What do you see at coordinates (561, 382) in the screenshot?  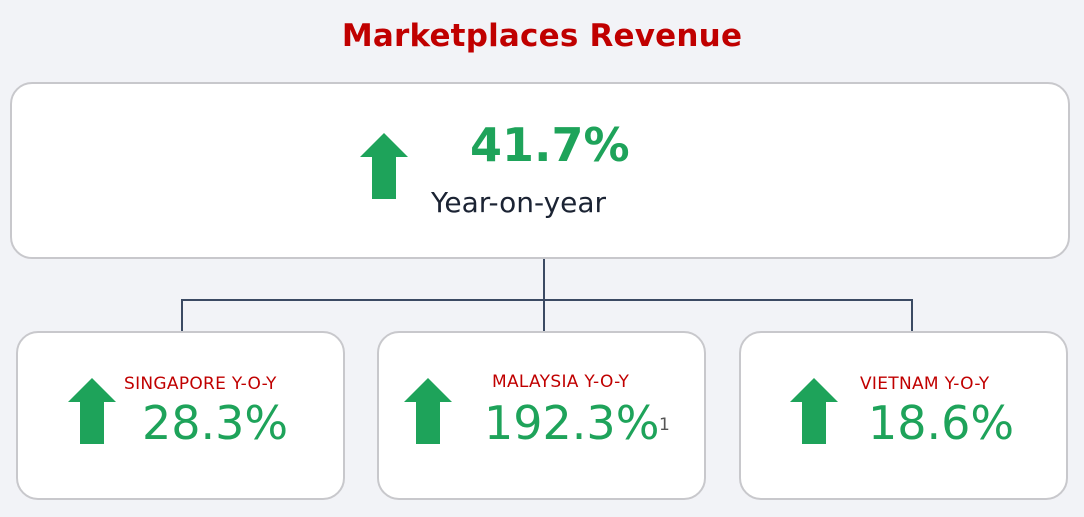 I see `region-label-malaysia: MALAYSIA Y-O-Y` at bounding box center [561, 382].